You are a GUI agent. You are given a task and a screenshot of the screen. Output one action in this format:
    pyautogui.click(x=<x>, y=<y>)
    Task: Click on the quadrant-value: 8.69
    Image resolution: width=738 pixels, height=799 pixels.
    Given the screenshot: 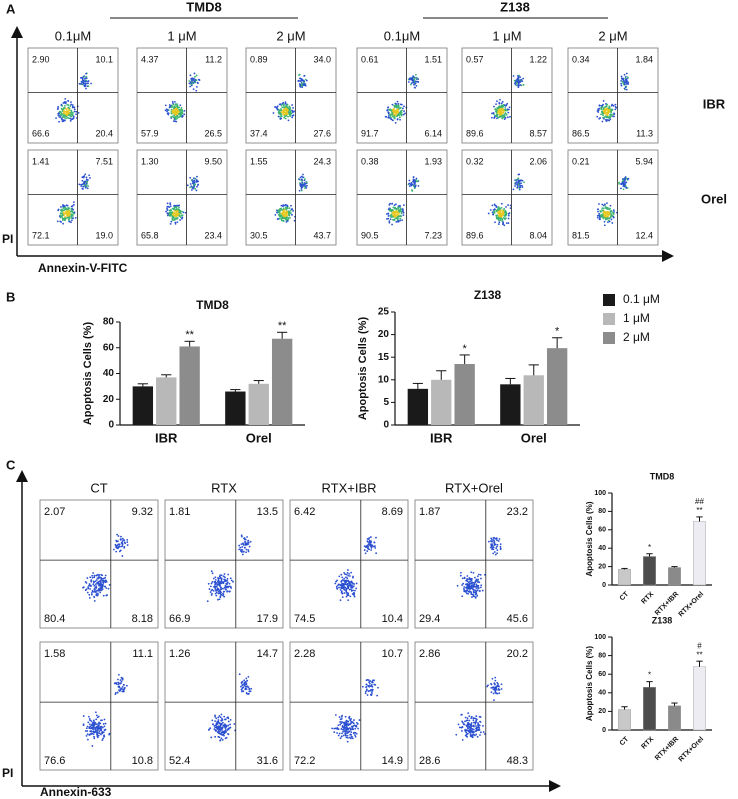 What is the action you would take?
    pyautogui.click(x=392, y=512)
    